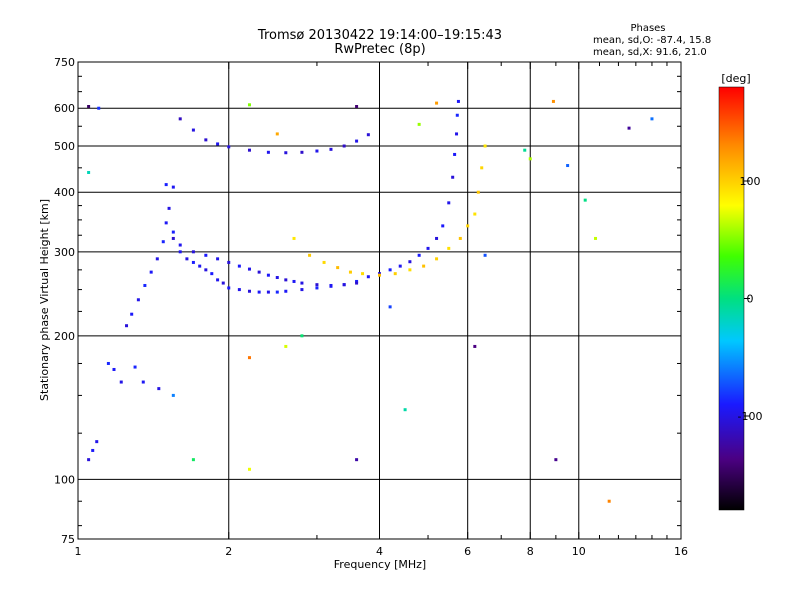  What do you see at coordinates (735, 78) in the screenshot?
I see `colorbar-label: [deg]` at bounding box center [735, 78].